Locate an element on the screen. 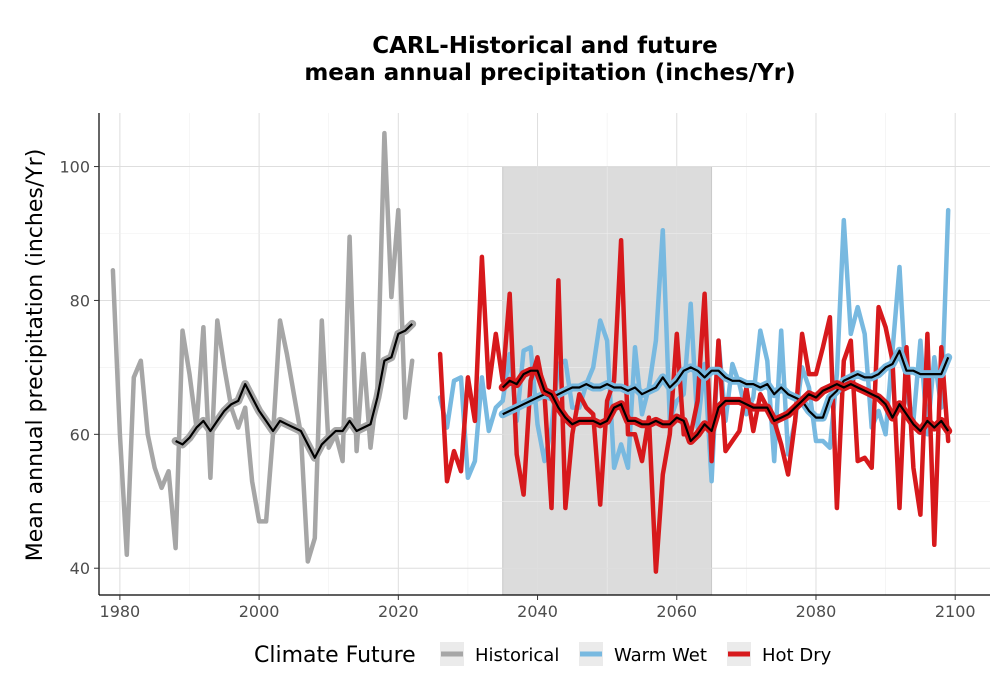 This screenshot has height=700, width=1000. legend-label-warm-wet: Warm Wet is located at coordinates (660, 655).